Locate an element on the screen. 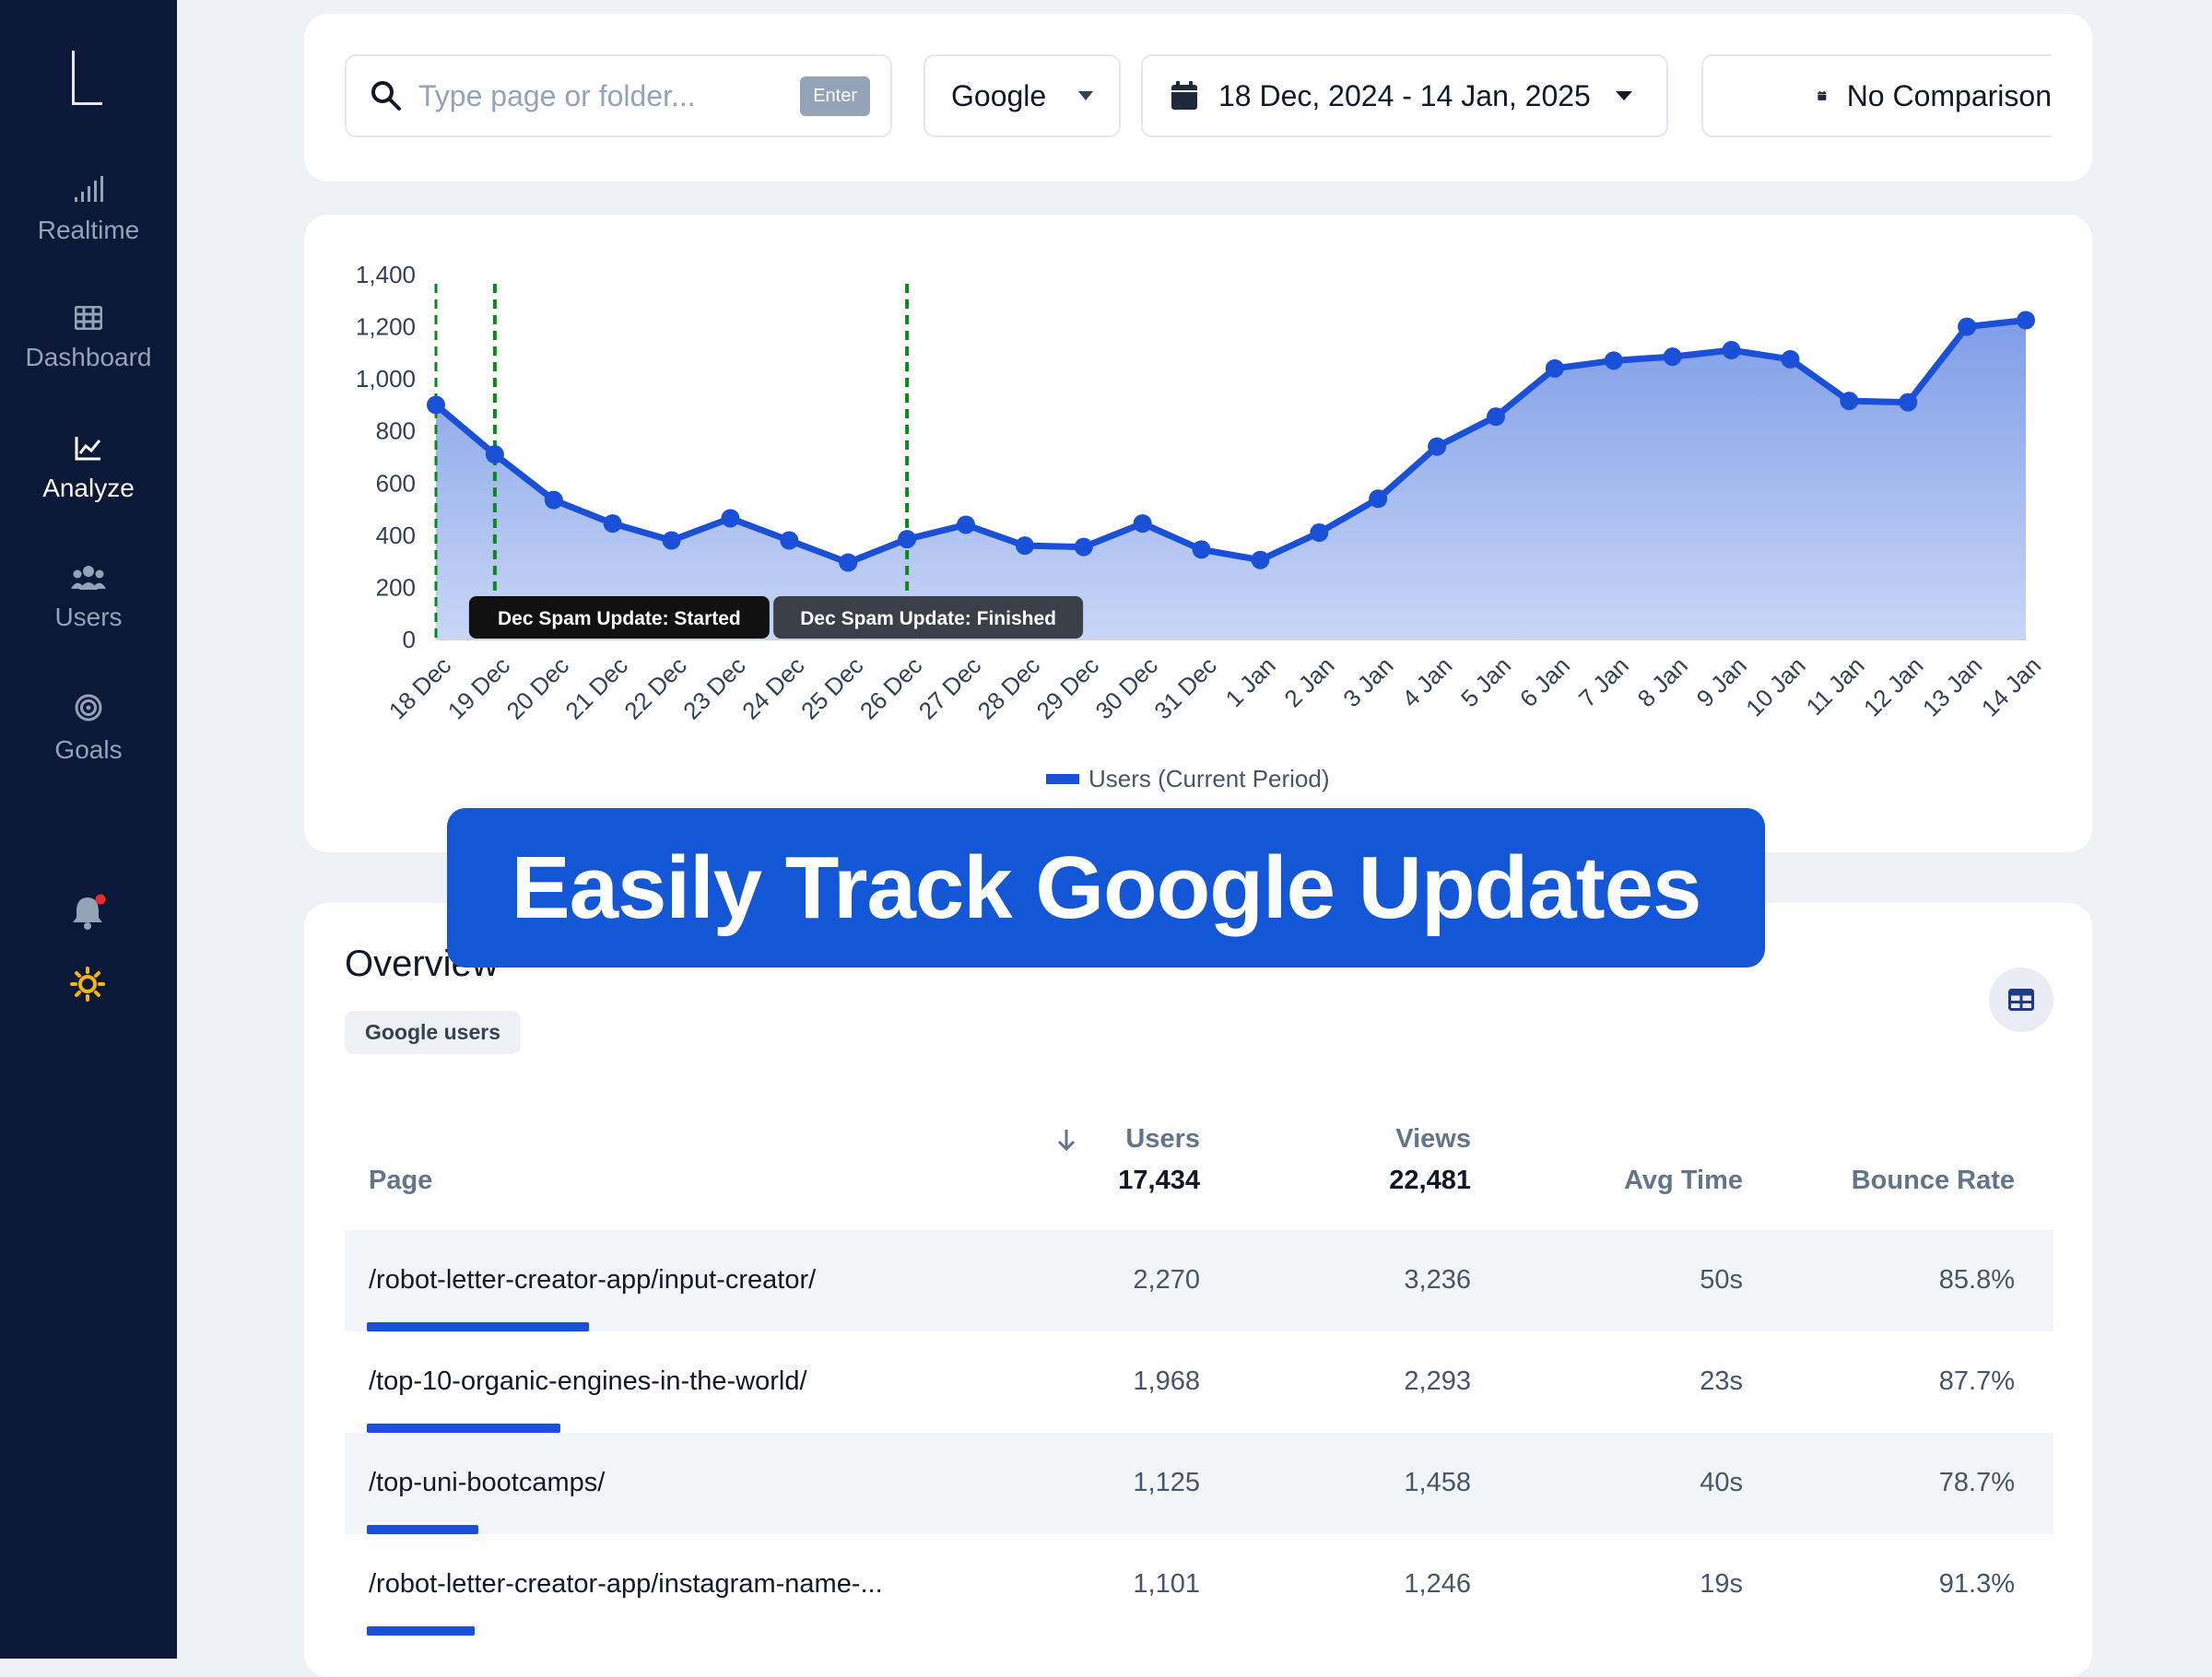 The image size is (2212, 1677). views-total: 22,481 is located at coordinates (1430, 1180).